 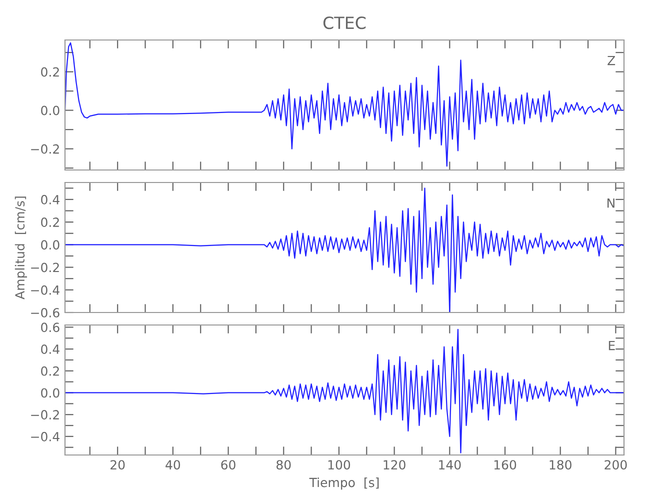 What do you see at coordinates (117, 465) in the screenshot?
I see `x-tick-label: 20` at bounding box center [117, 465].